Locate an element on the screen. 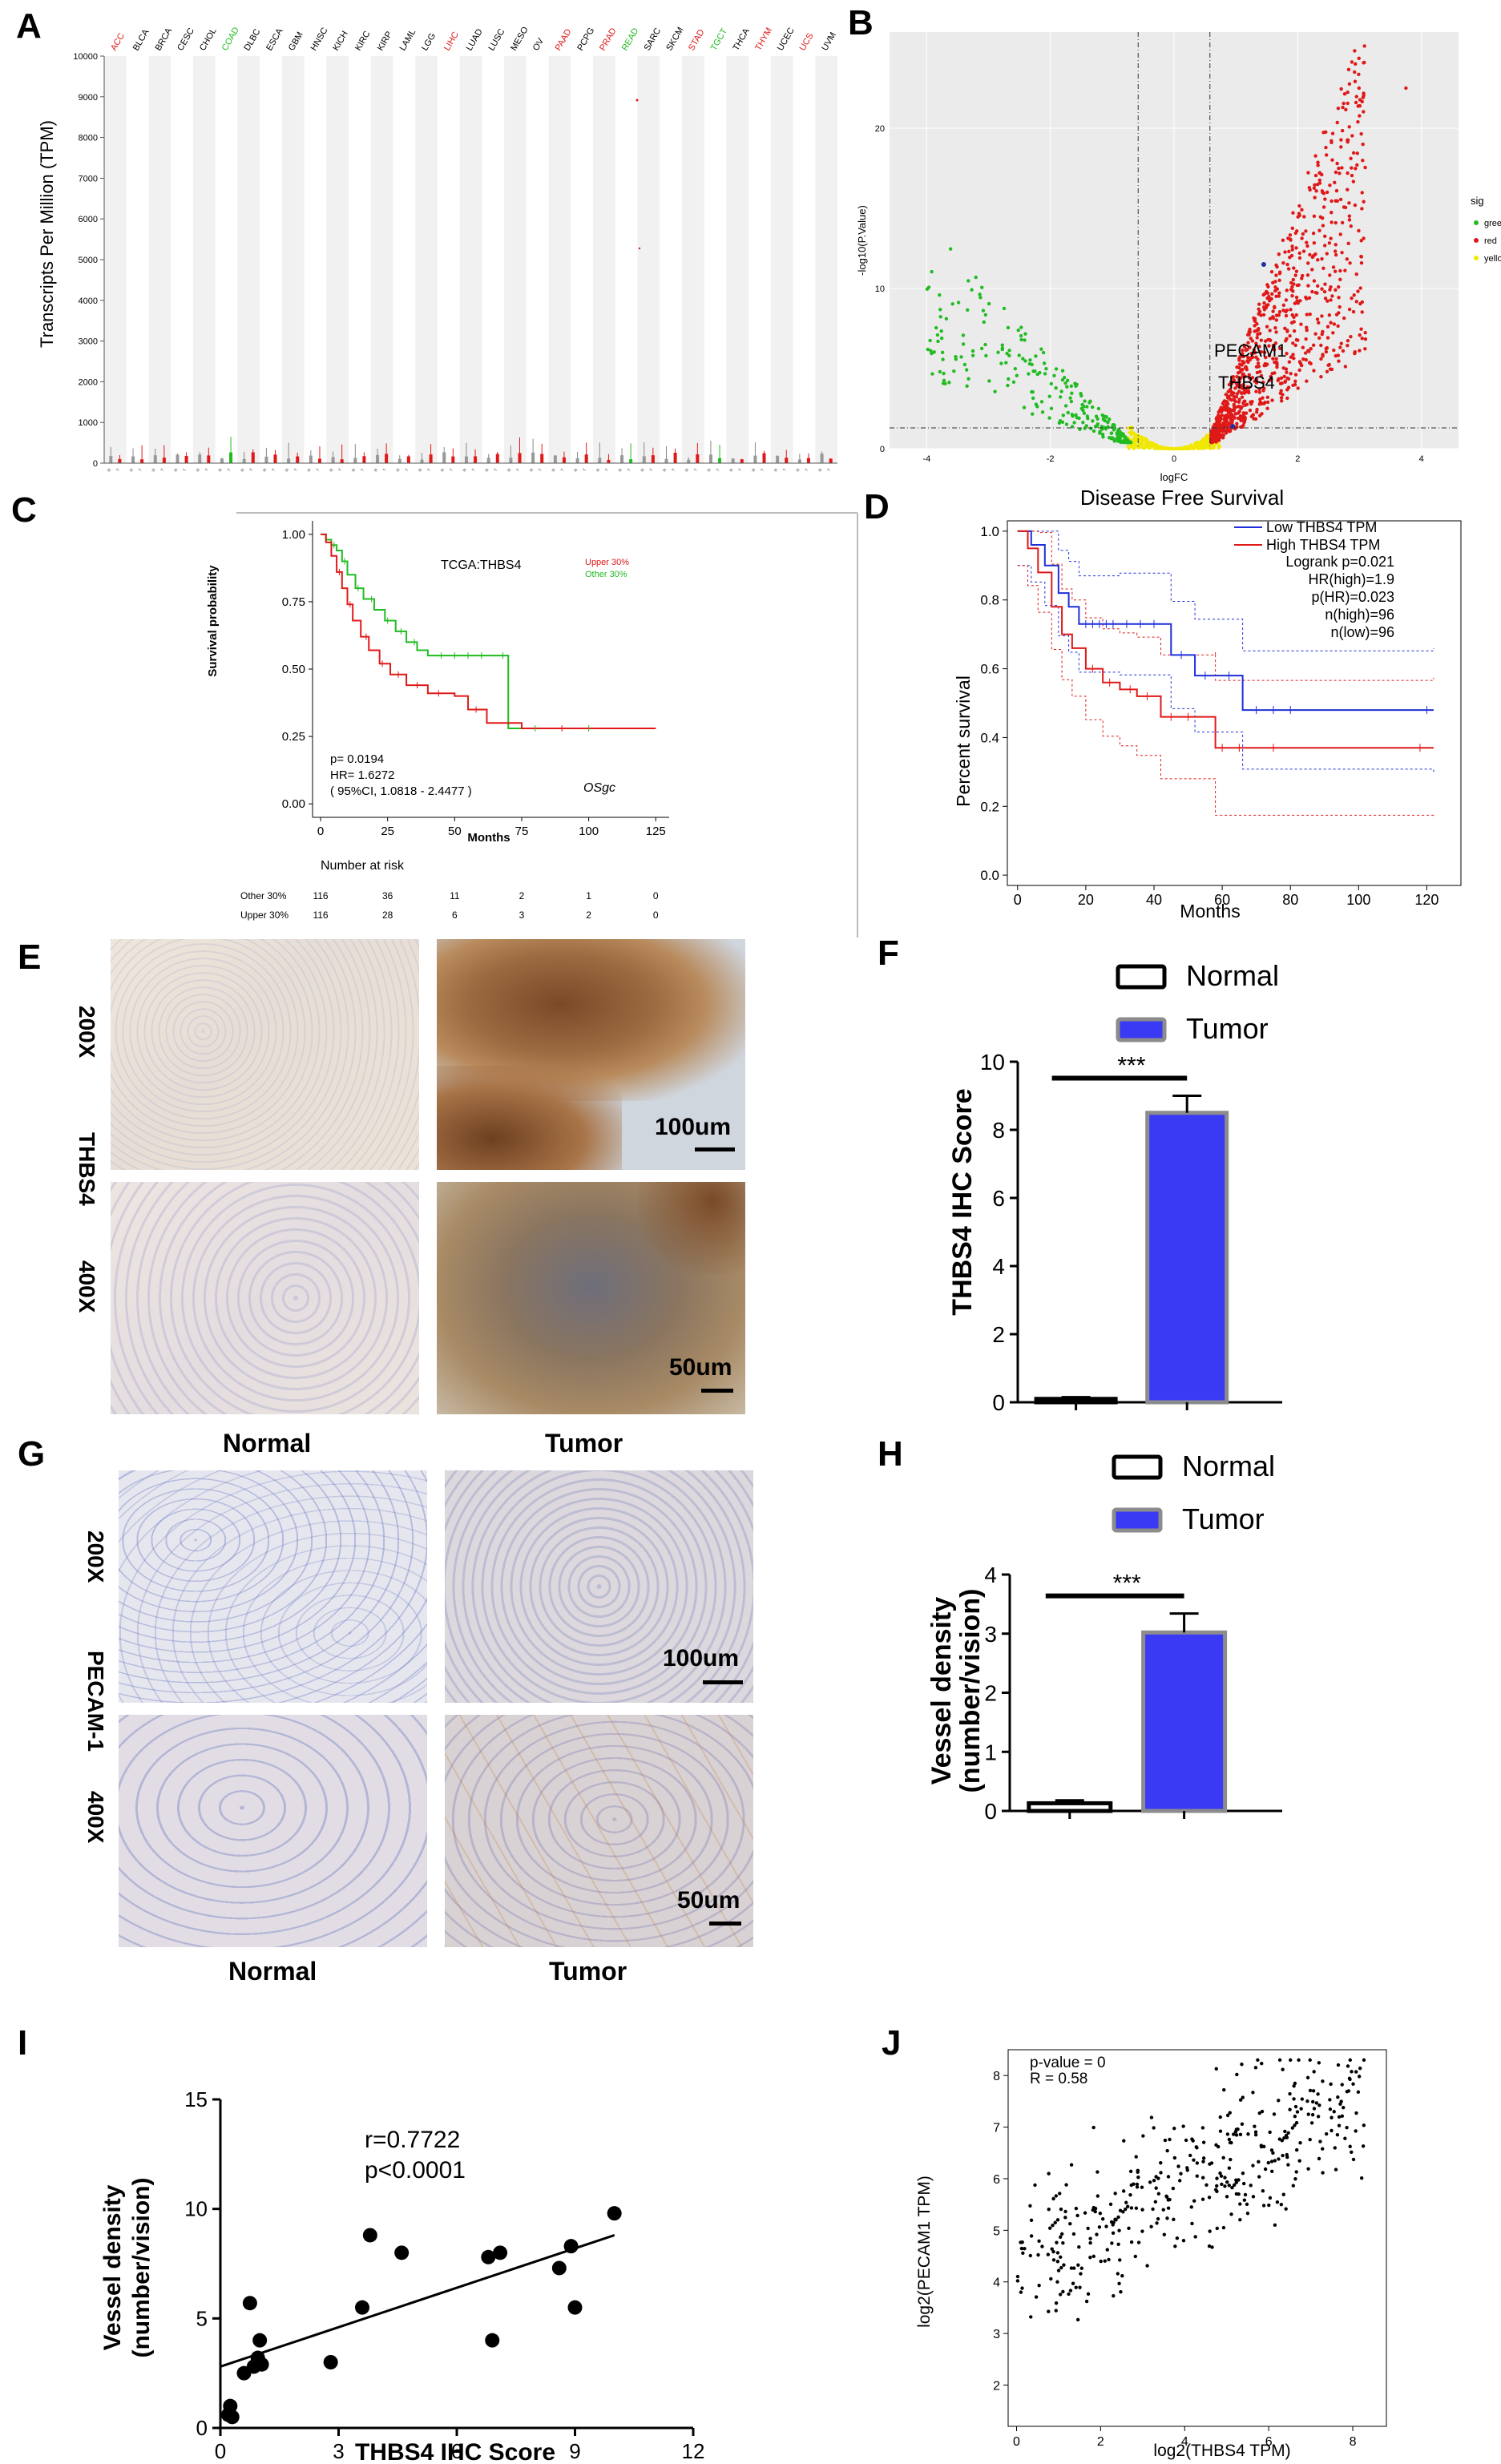 This screenshot has height=2464, width=1501. panel-c-risk-title: Number at risk is located at coordinates (363, 866).